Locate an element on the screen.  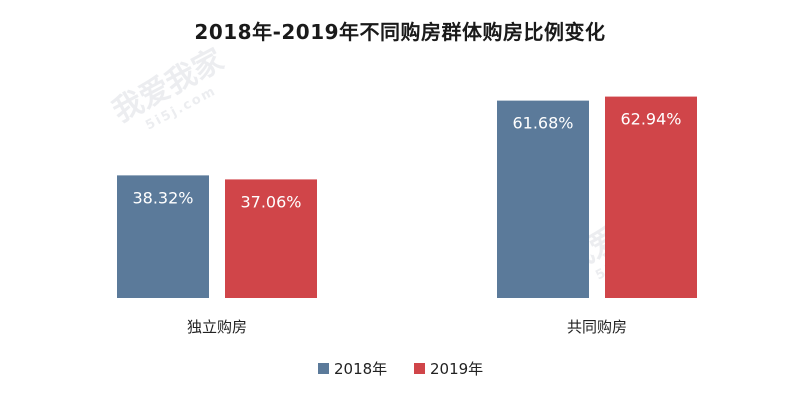
data-label: 62.94% is located at coordinates (650, 119).